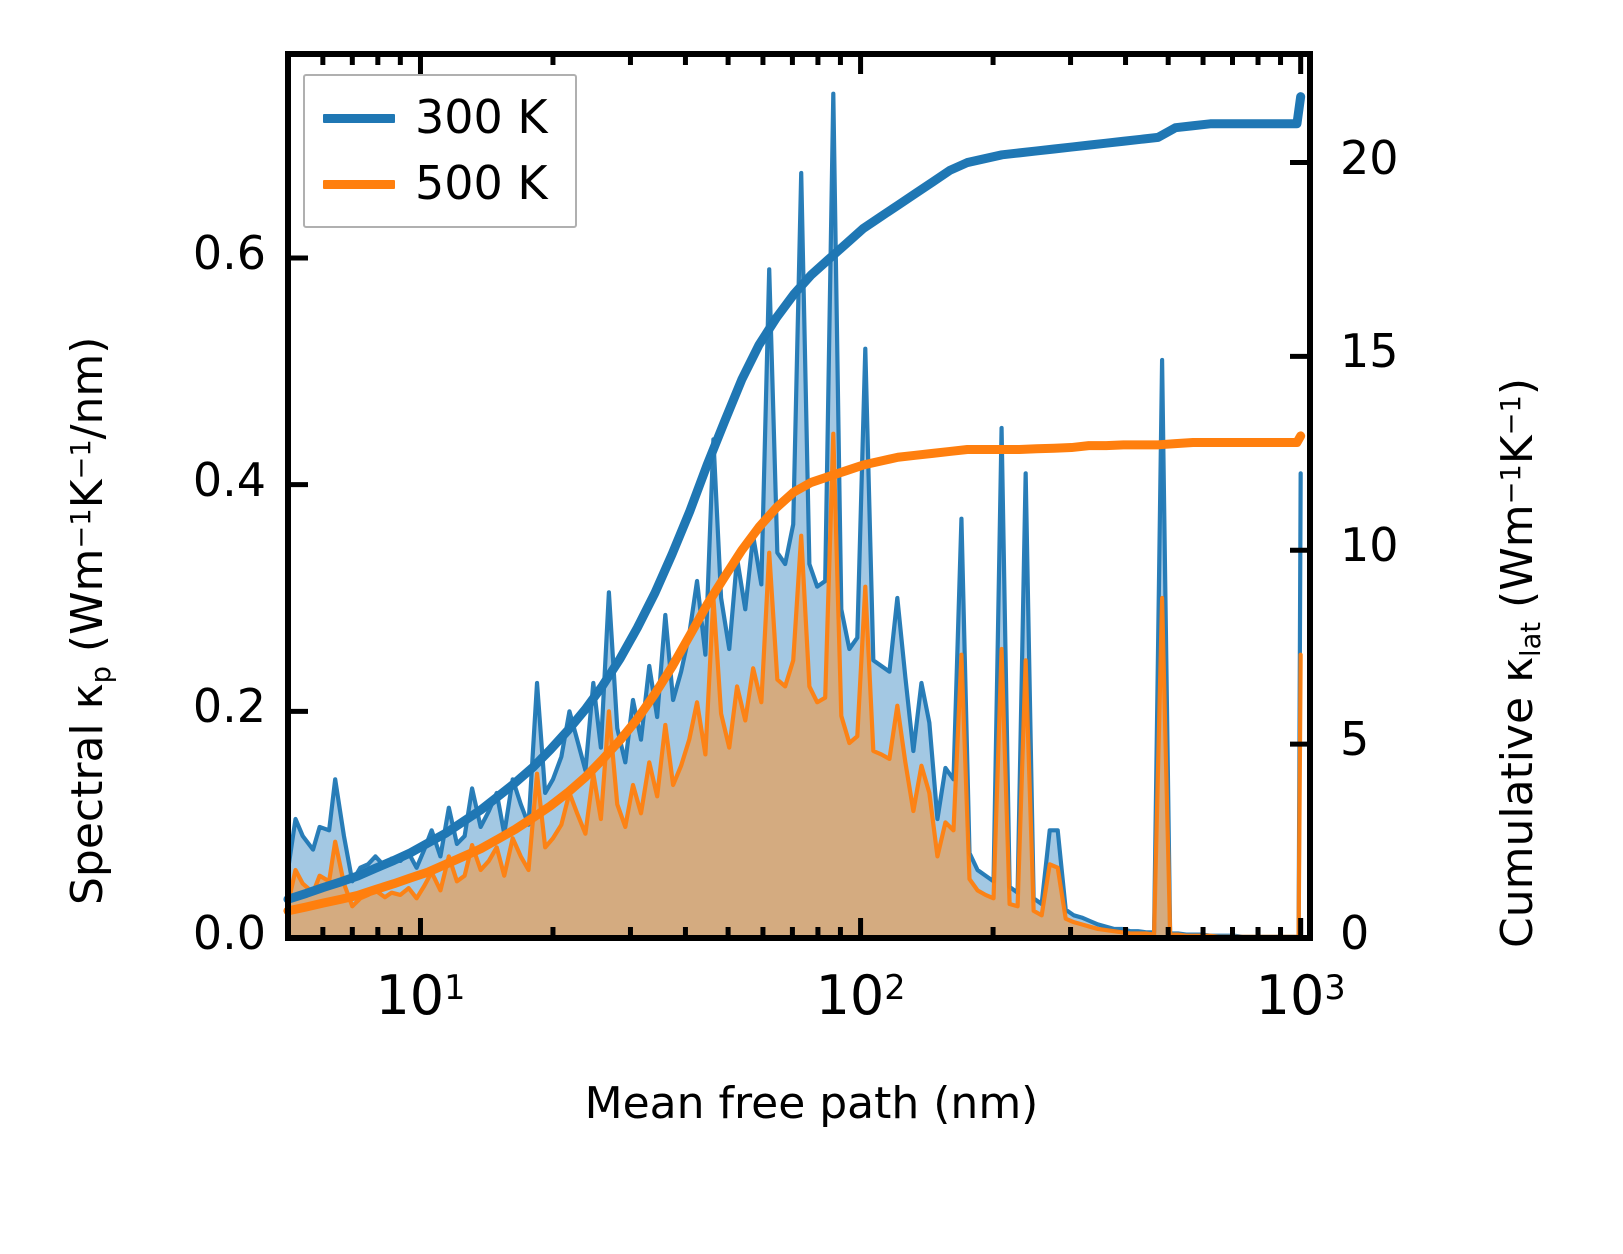 Image resolution: width=1623 pixels, height=1254 pixels. What do you see at coordinates (1511, 484) in the screenshot?
I see `ylabel-right-sup1: −1` at bounding box center [1511, 484].